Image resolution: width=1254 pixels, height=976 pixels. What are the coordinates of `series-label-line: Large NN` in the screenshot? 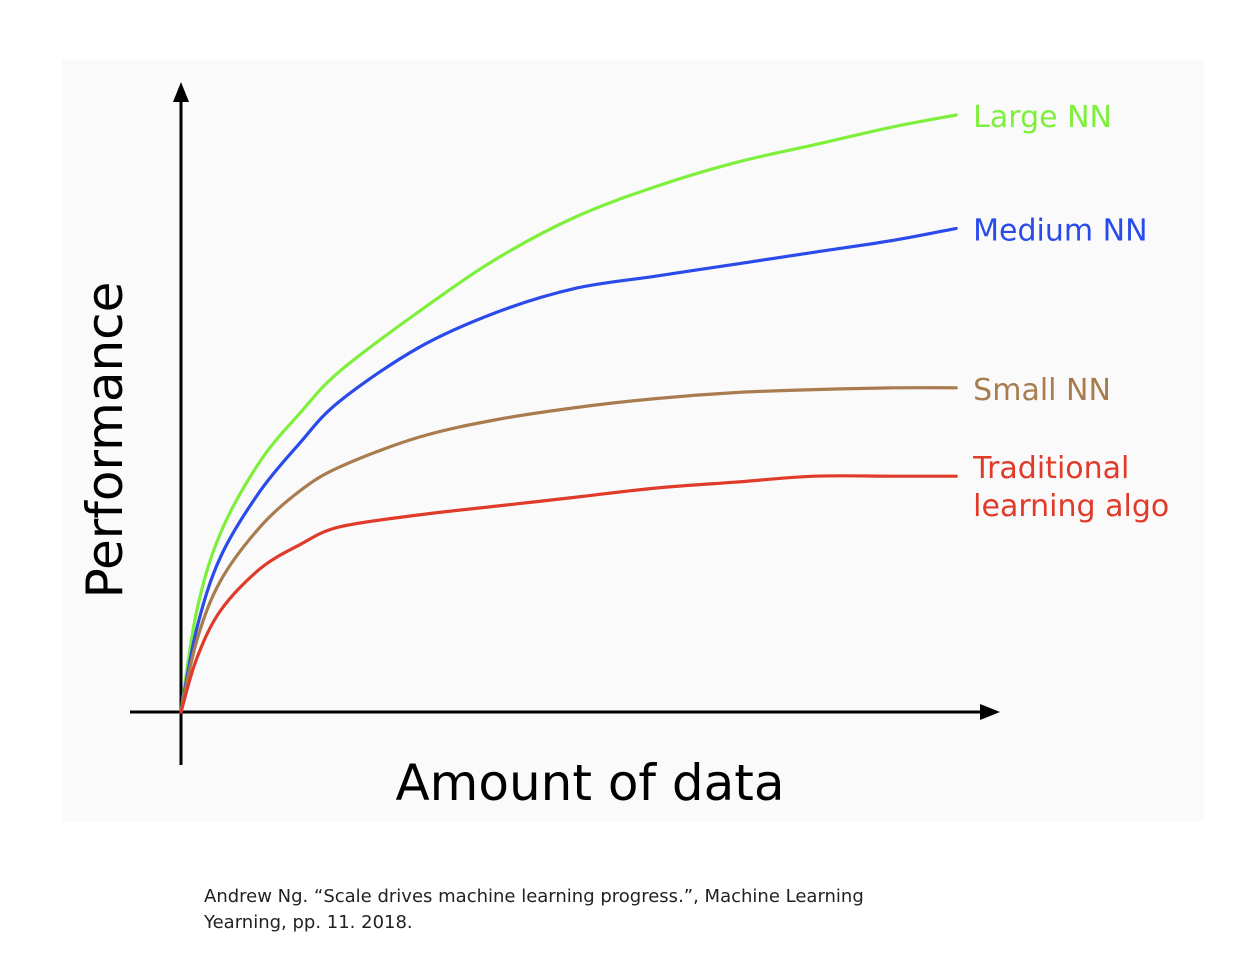 It's located at (1042, 117).